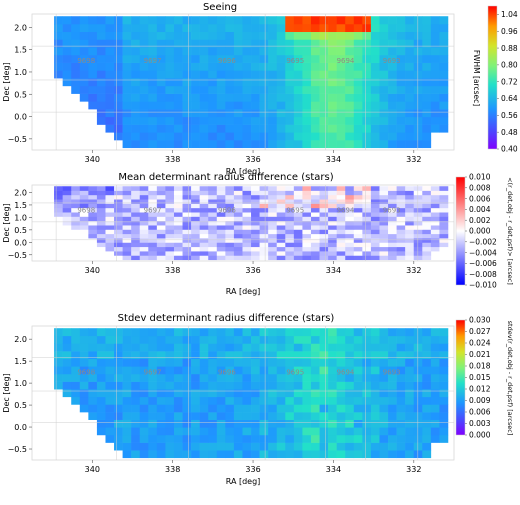 The height and width of the screenshot is (505, 520). Describe the element at coordinates (480, 320) in the screenshot. I see `colorbar-tick-label: 0.030` at that location.